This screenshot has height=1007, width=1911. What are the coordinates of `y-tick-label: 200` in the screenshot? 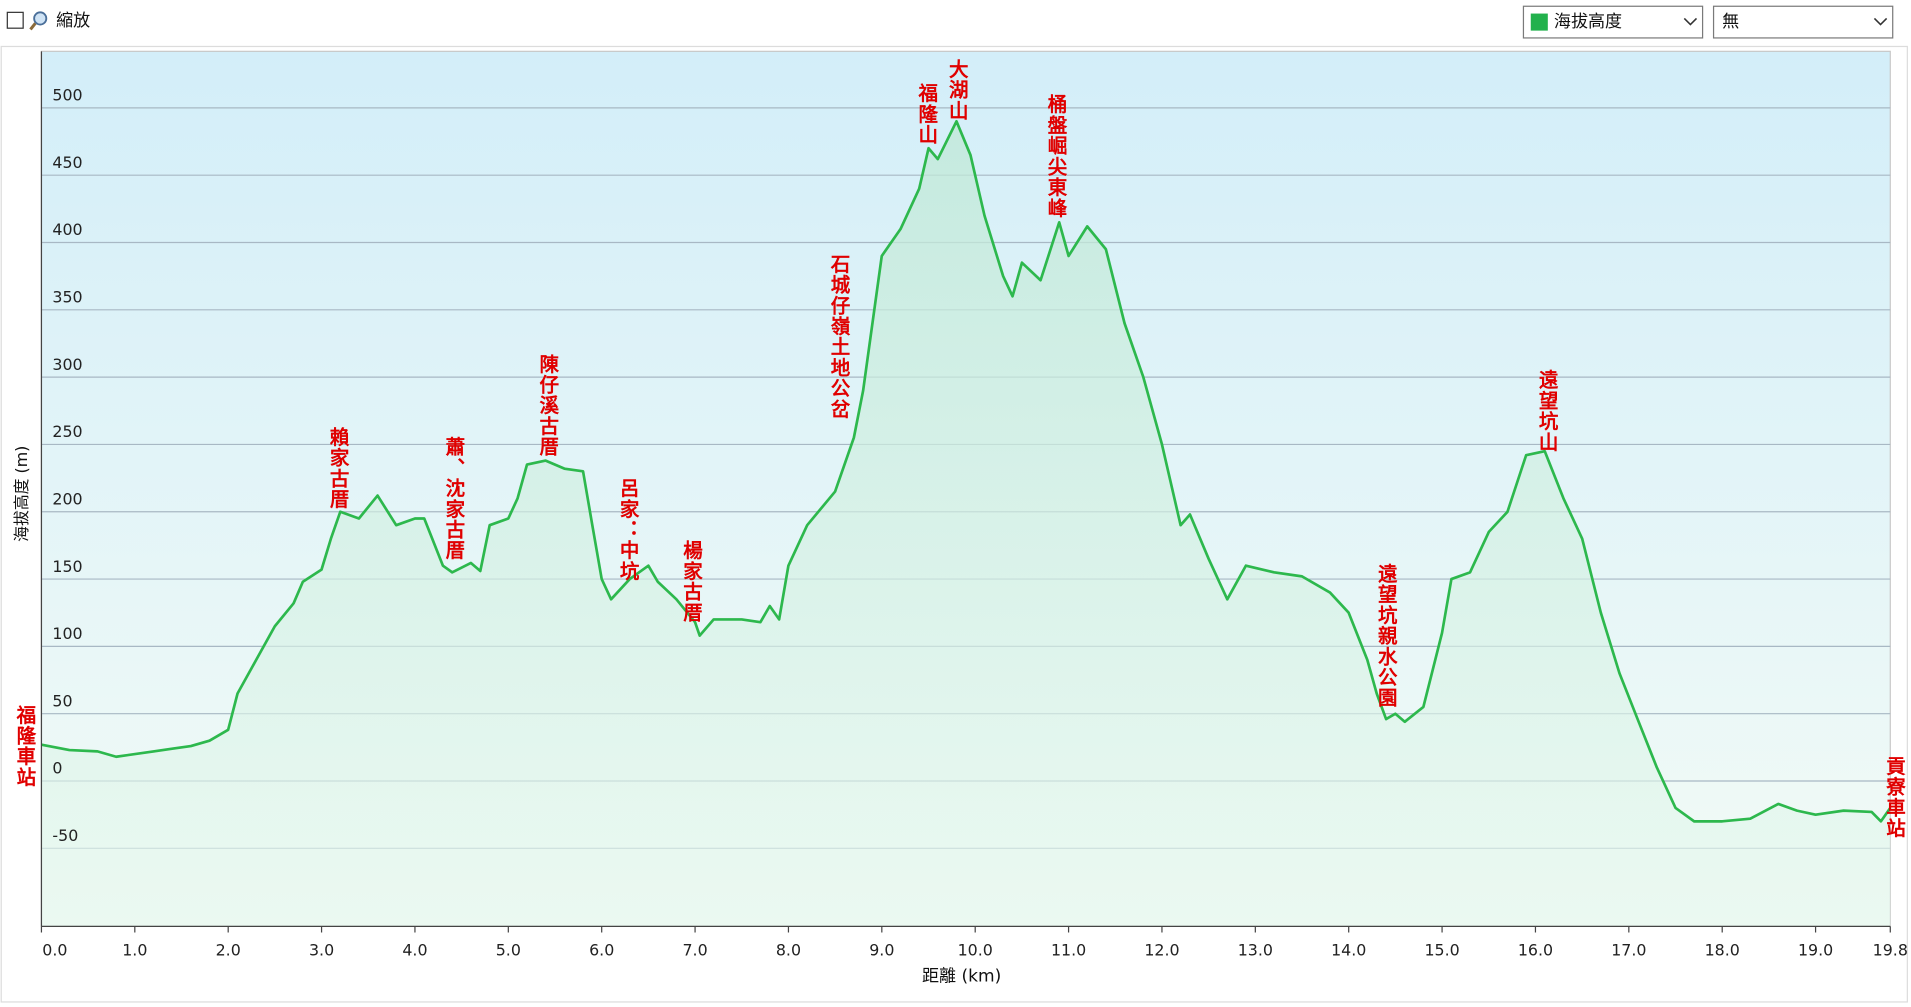 It's located at (67, 498).